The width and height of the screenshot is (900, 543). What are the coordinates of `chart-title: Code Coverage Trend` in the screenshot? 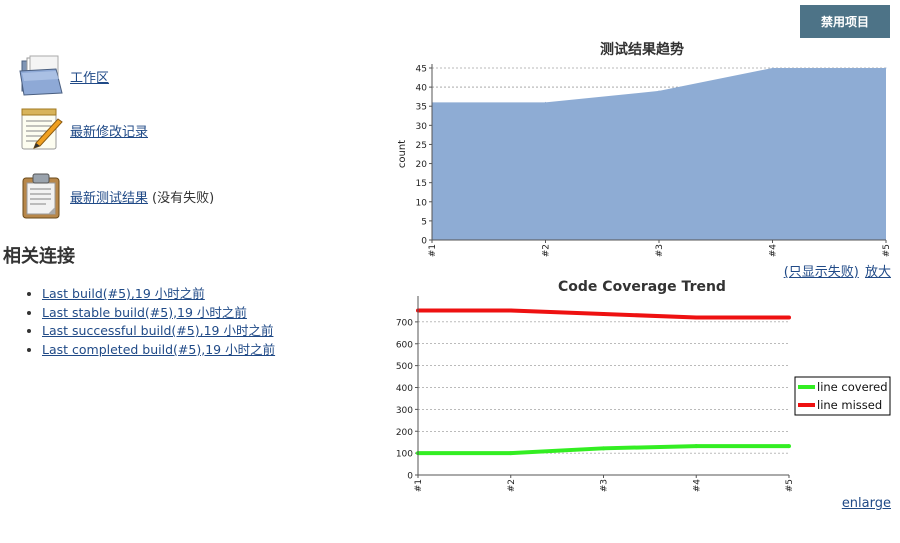 It's located at (642, 287).